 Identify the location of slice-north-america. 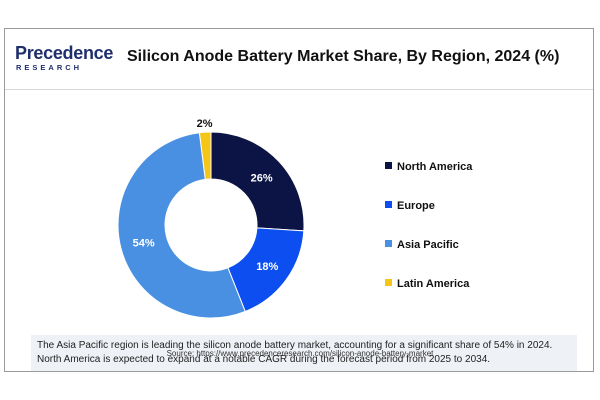
(257, 181).